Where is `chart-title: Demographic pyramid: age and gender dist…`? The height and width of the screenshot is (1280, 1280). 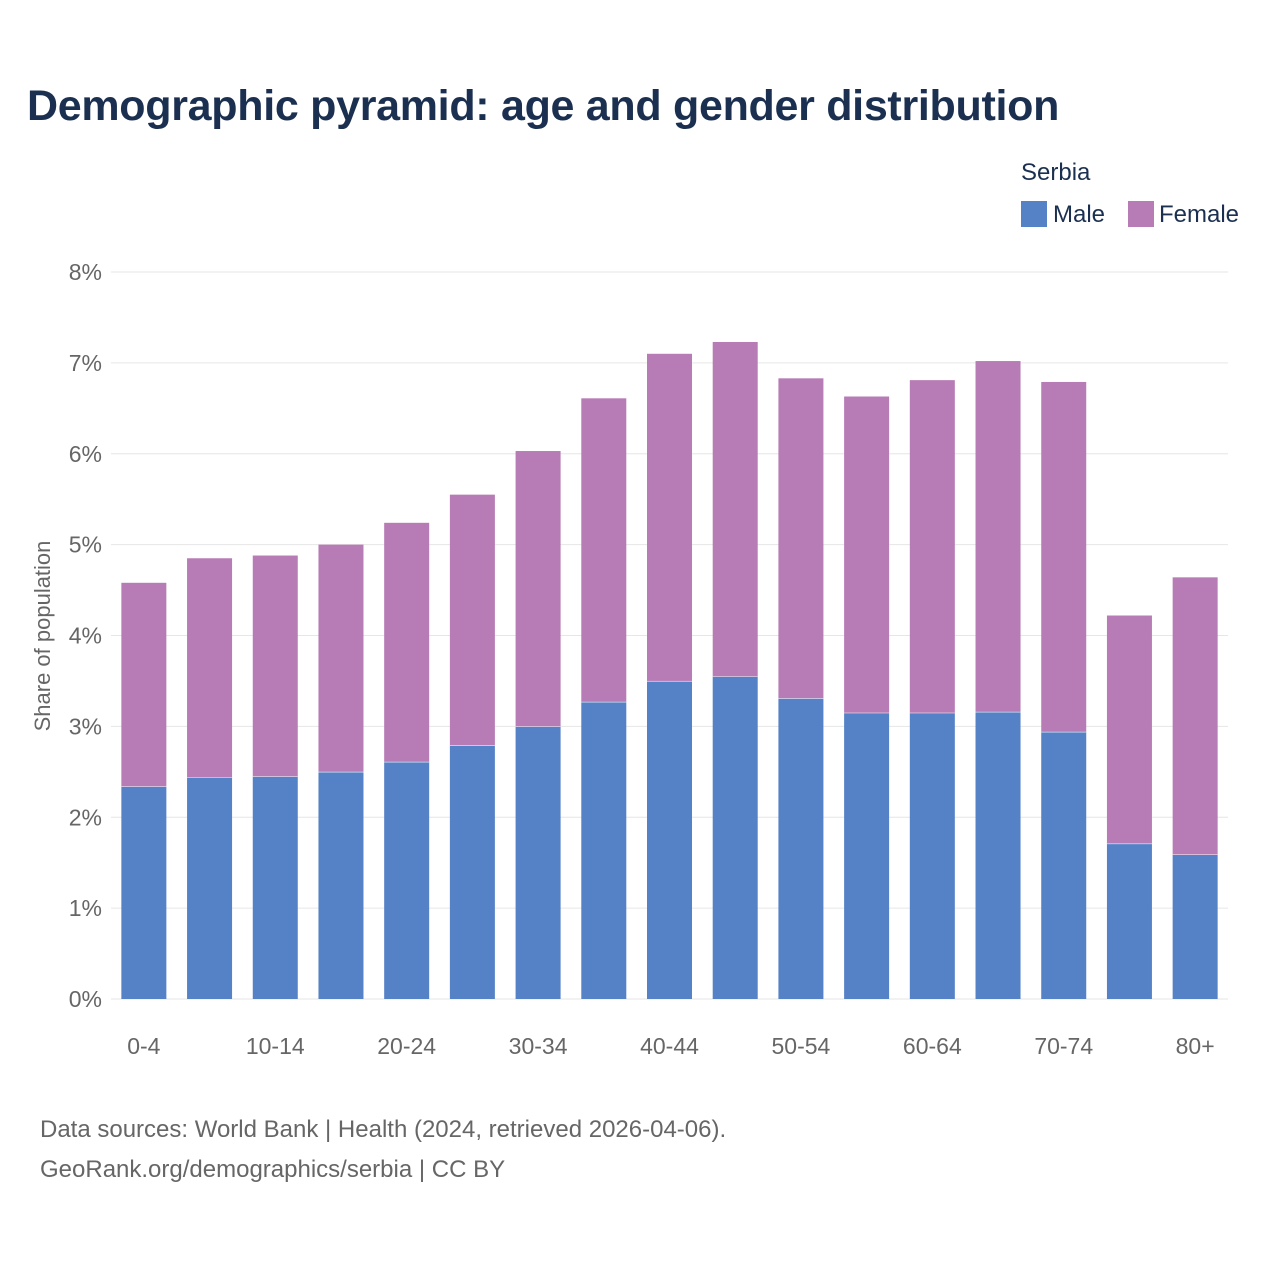 chart-title: Demographic pyramid: age and gender dist… is located at coordinates (543, 106).